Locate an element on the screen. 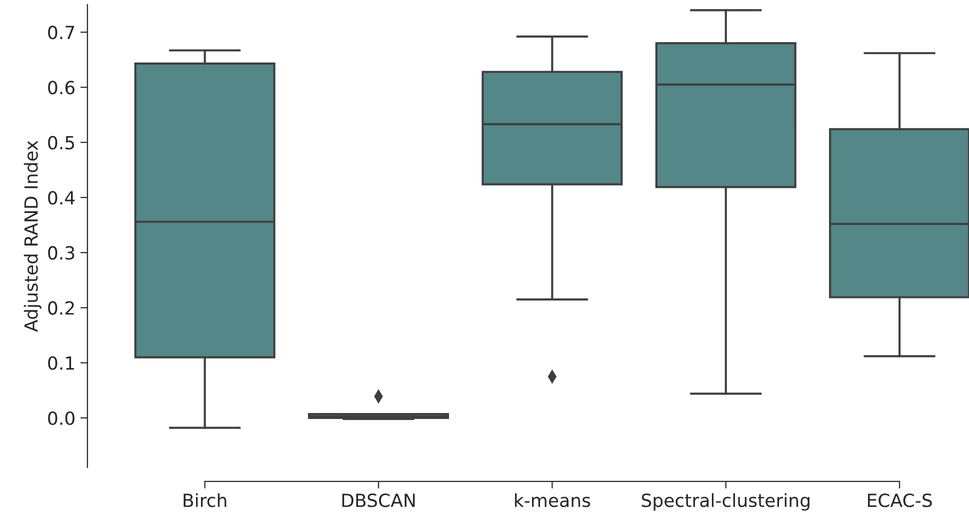 The image size is (969, 516). x-tick-label: Birch is located at coordinates (205, 500).